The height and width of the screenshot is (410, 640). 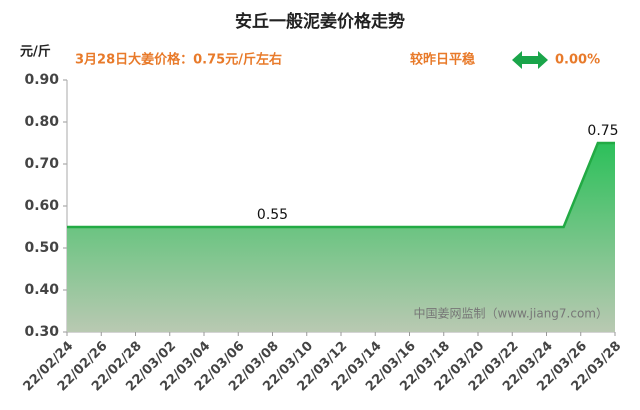 What do you see at coordinates (41, 332) in the screenshot?
I see `y-tick-label: 0.30` at bounding box center [41, 332].